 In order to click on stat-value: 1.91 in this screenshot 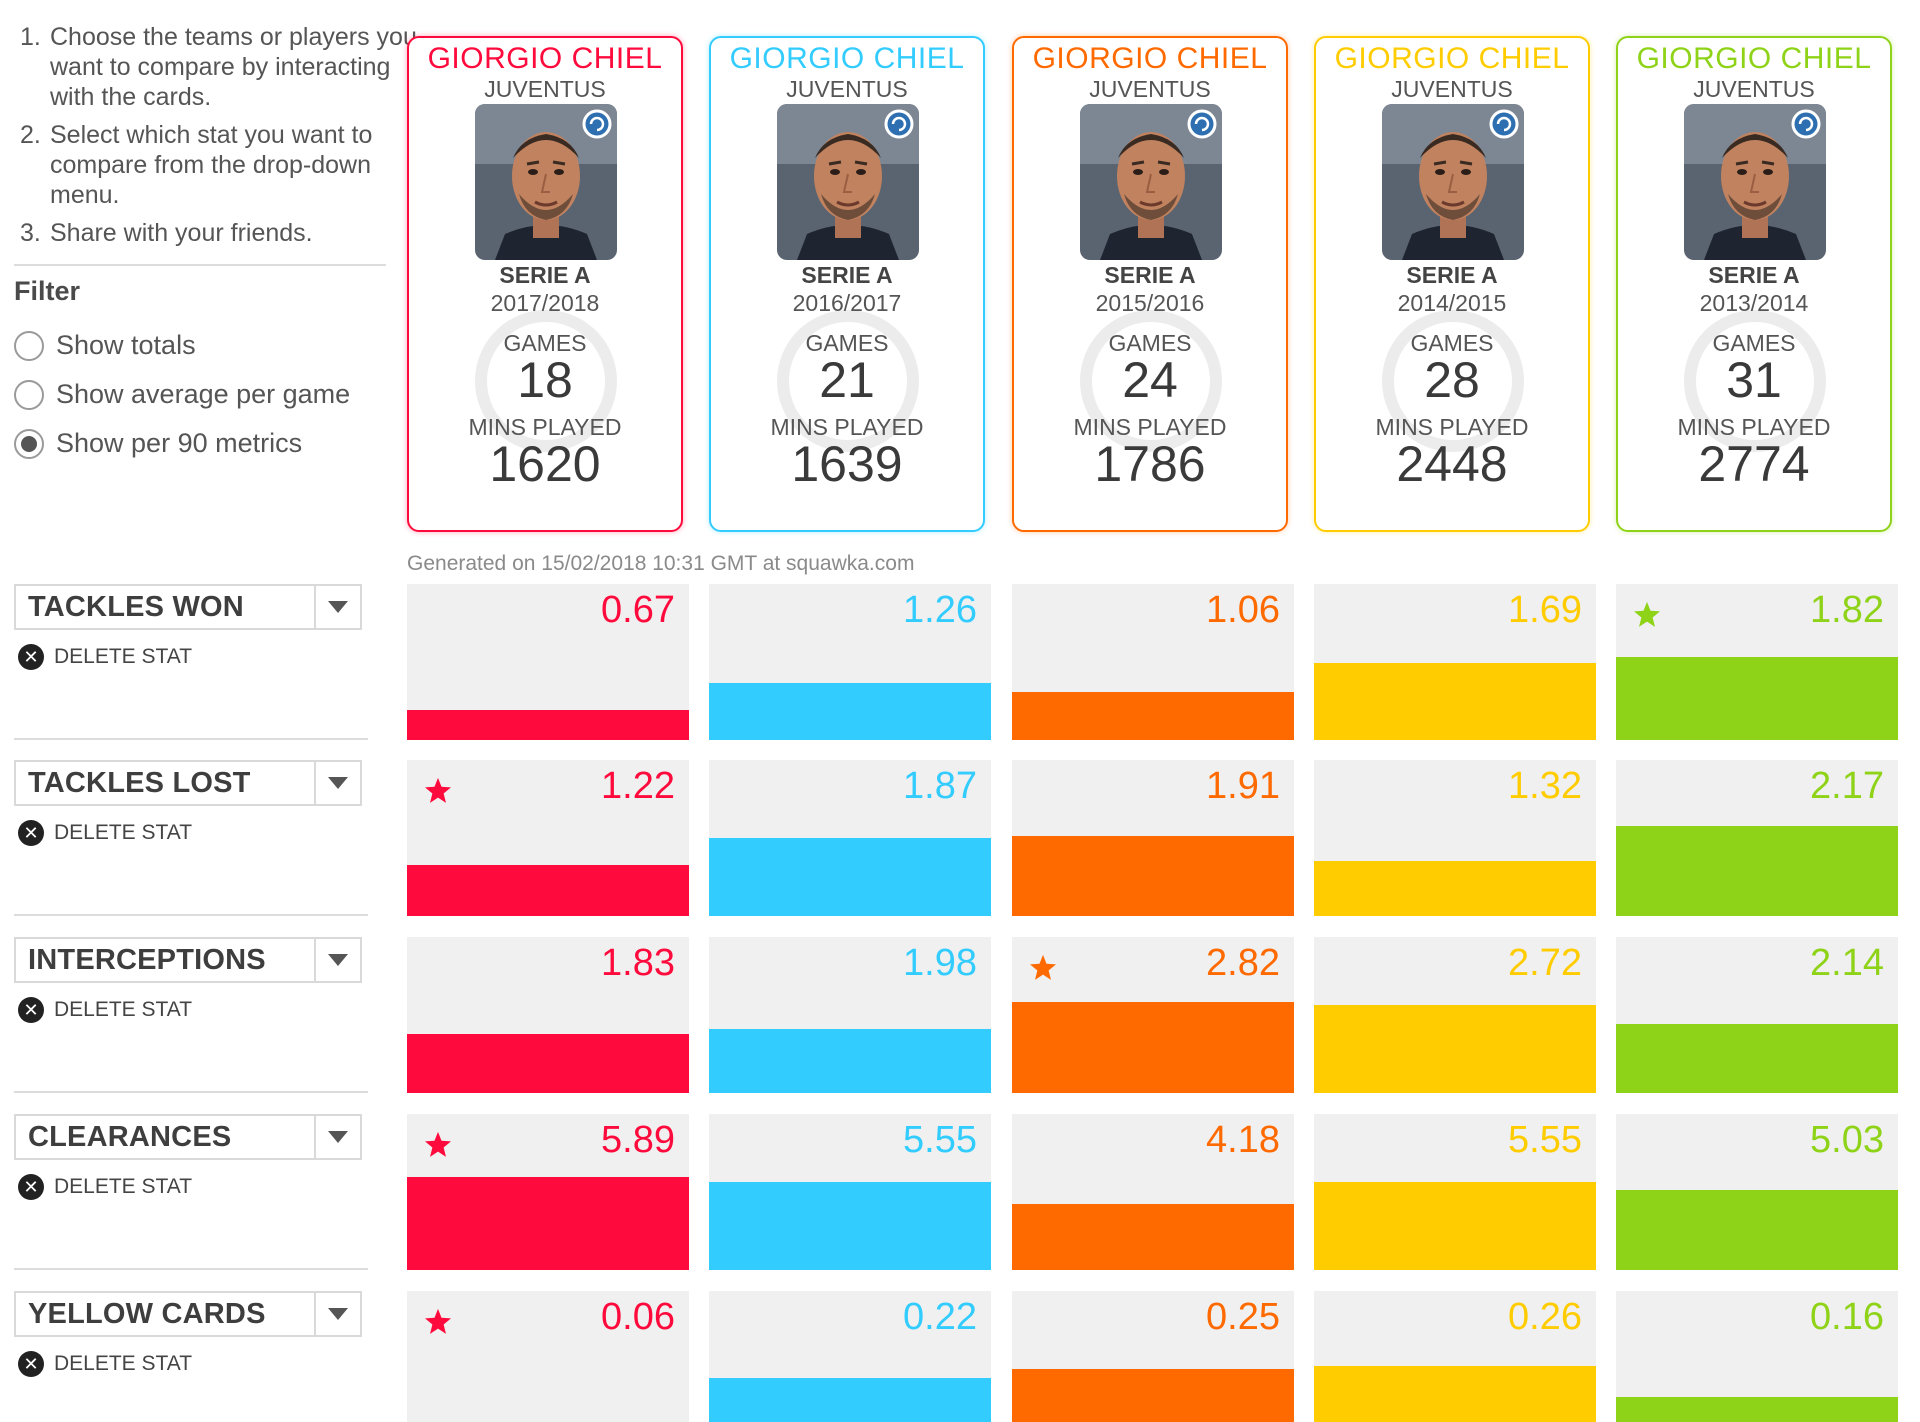, I will do `click(1243, 786)`.